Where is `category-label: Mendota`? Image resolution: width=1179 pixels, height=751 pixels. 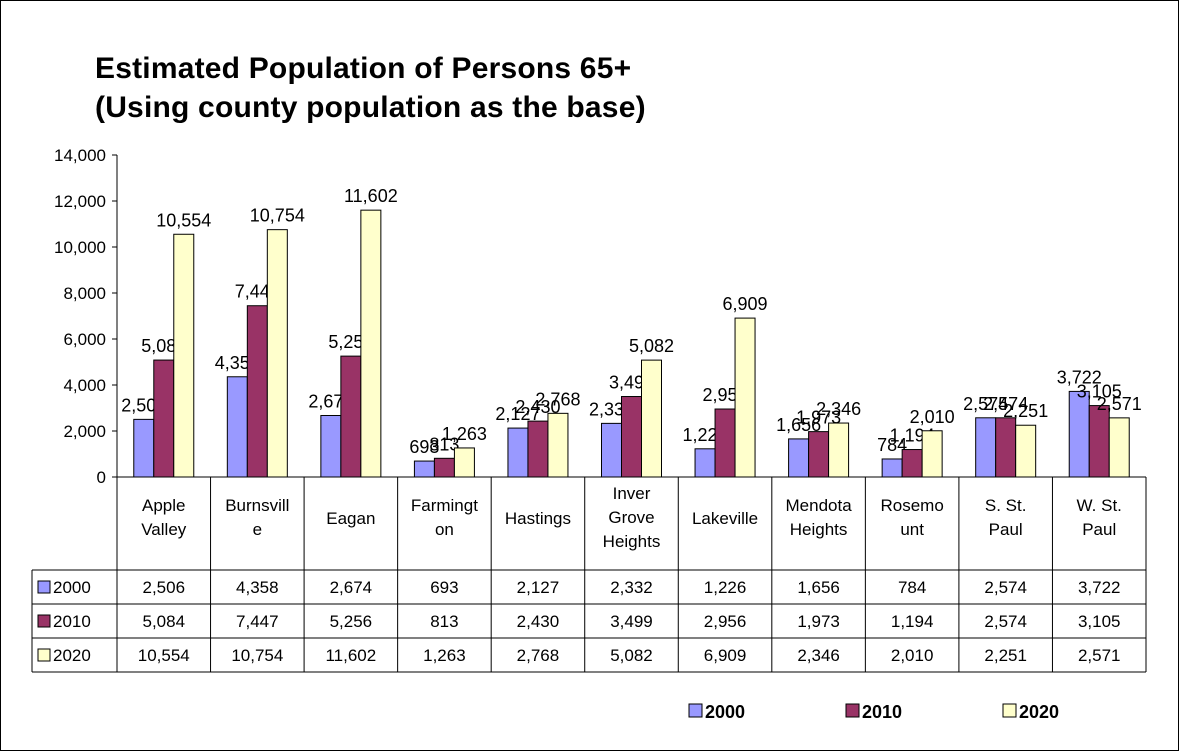
category-label: Mendota is located at coordinates (819, 505).